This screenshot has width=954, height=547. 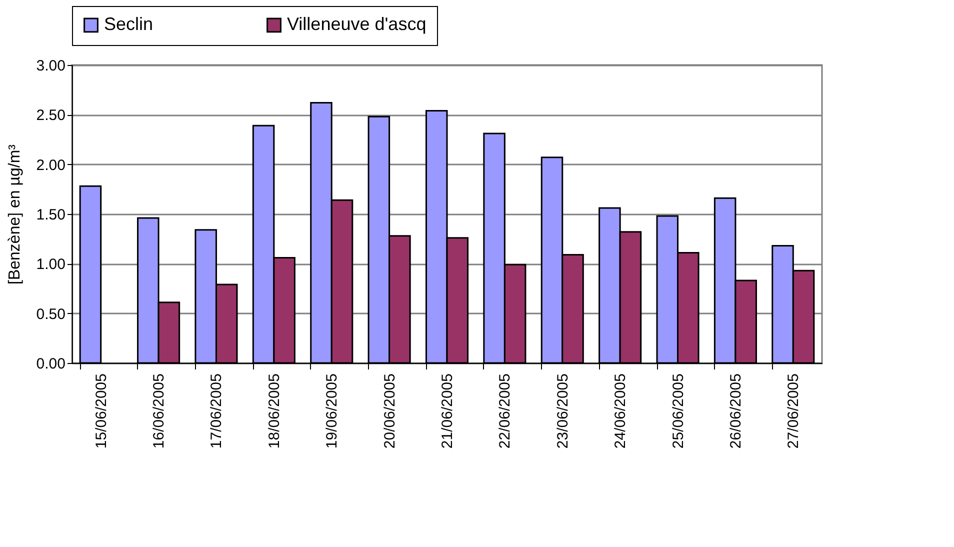 I want to click on y-tick-label: 1.00, so click(x=51, y=265).